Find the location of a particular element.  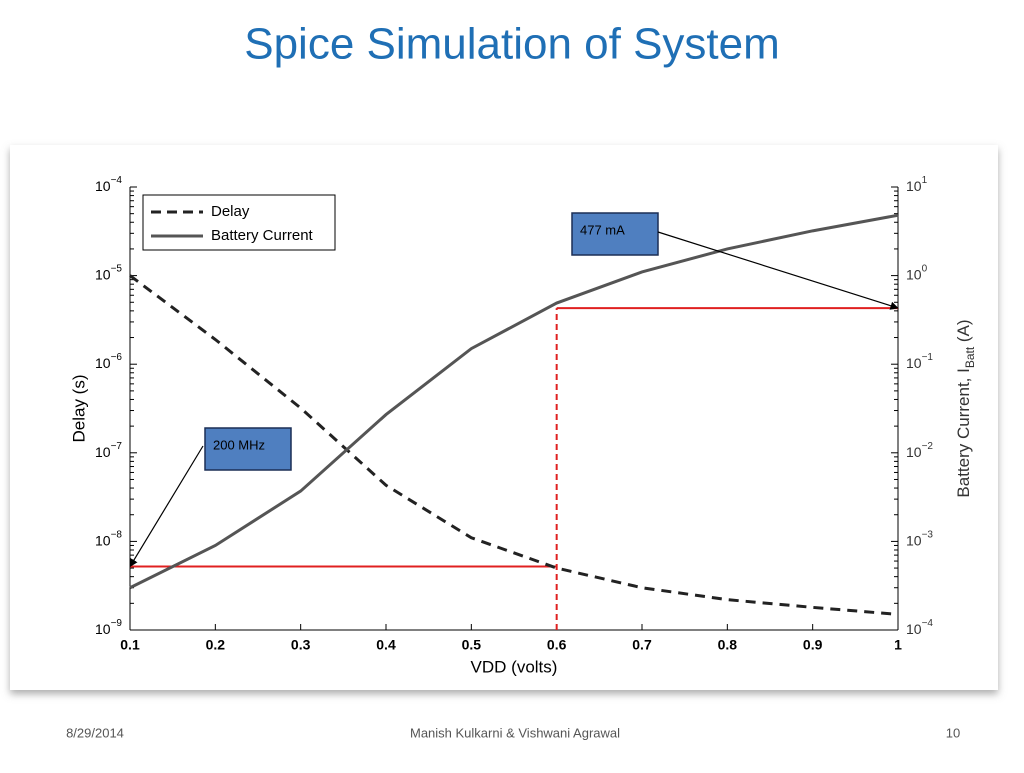

tick-exponent: −6 is located at coordinates (117, 357).